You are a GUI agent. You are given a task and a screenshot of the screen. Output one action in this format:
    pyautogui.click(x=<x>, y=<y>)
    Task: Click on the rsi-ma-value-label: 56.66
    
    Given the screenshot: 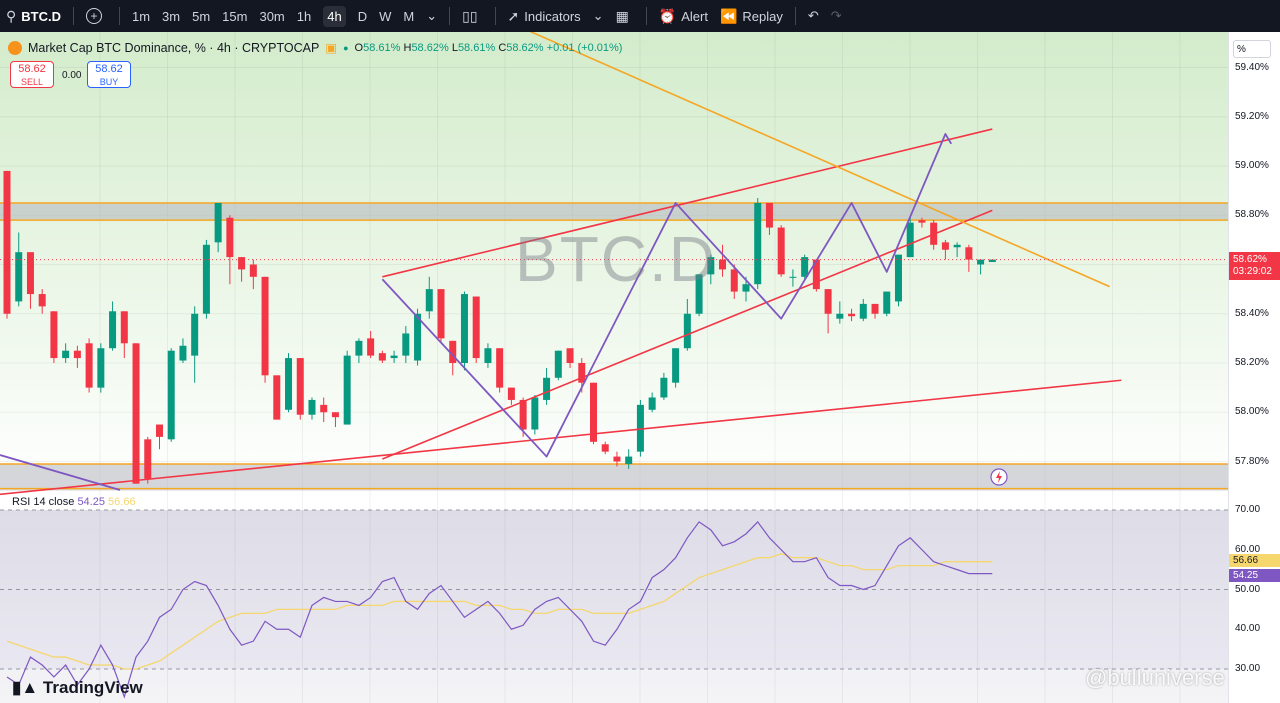 What is the action you would take?
    pyautogui.click(x=1254, y=561)
    